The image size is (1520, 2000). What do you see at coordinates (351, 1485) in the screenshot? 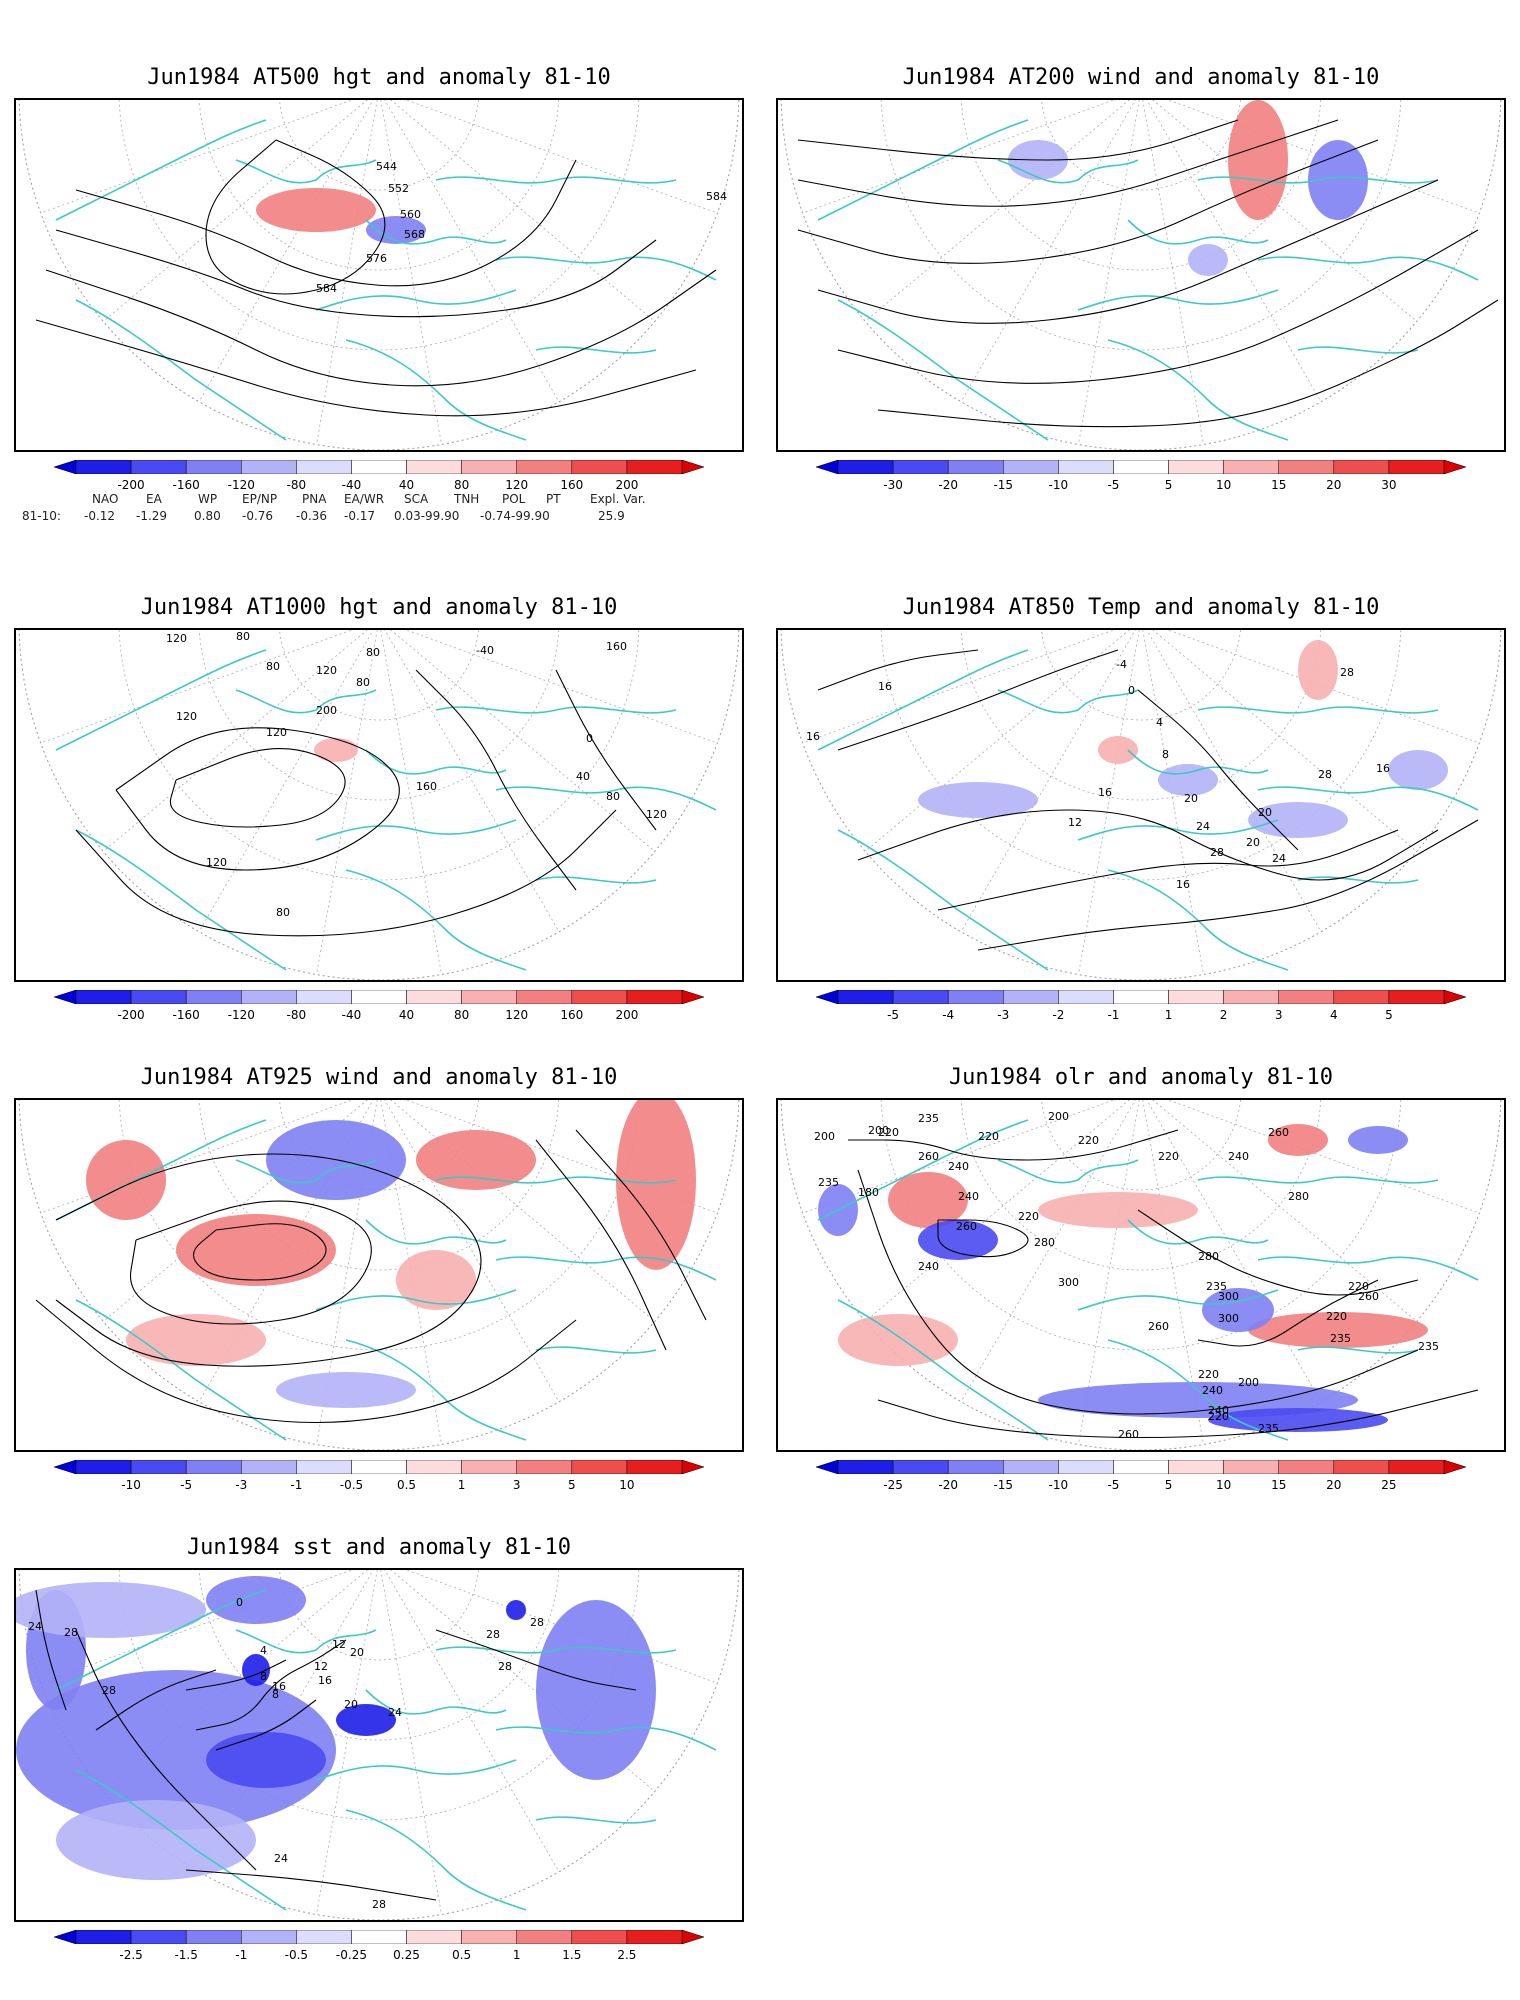
I see `colorbar-tick-label: -0.5` at bounding box center [351, 1485].